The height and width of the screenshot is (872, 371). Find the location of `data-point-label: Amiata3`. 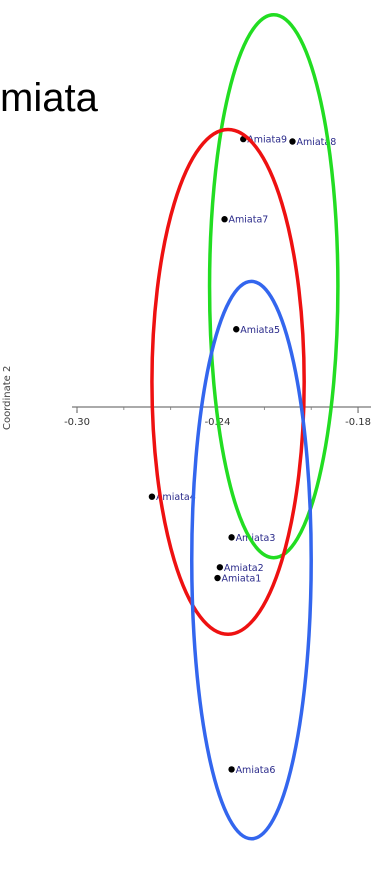

data-point-label: Amiata3 is located at coordinates (256, 538).